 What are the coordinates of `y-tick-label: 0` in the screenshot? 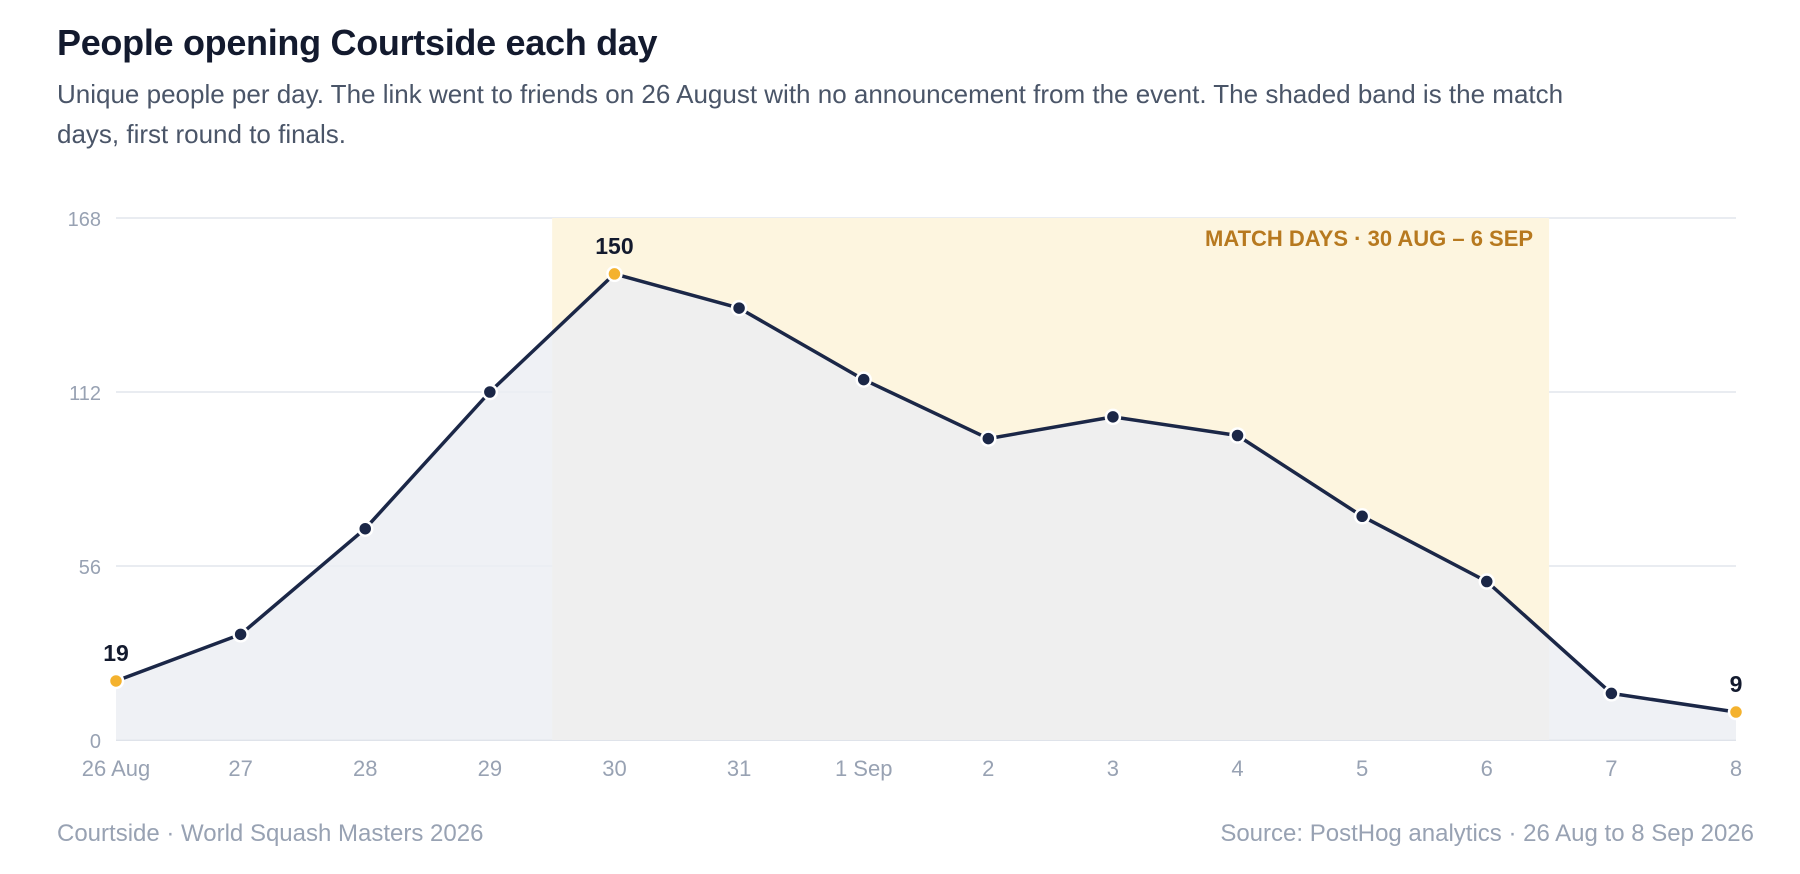 It's located at (95, 742).